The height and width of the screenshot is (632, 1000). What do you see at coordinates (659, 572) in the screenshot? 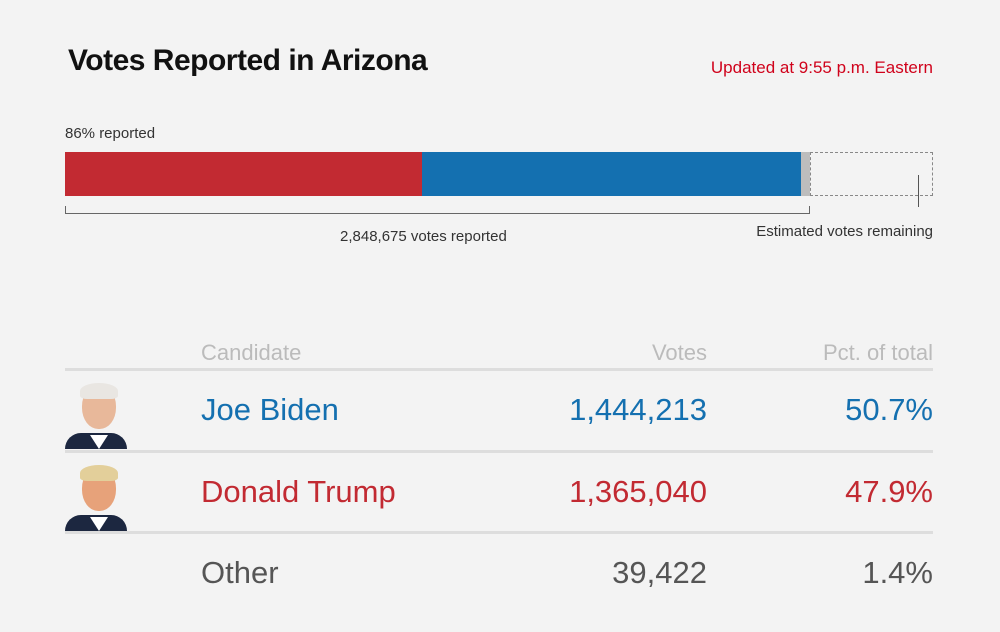
I see `candidate-votes: 39,422` at bounding box center [659, 572].